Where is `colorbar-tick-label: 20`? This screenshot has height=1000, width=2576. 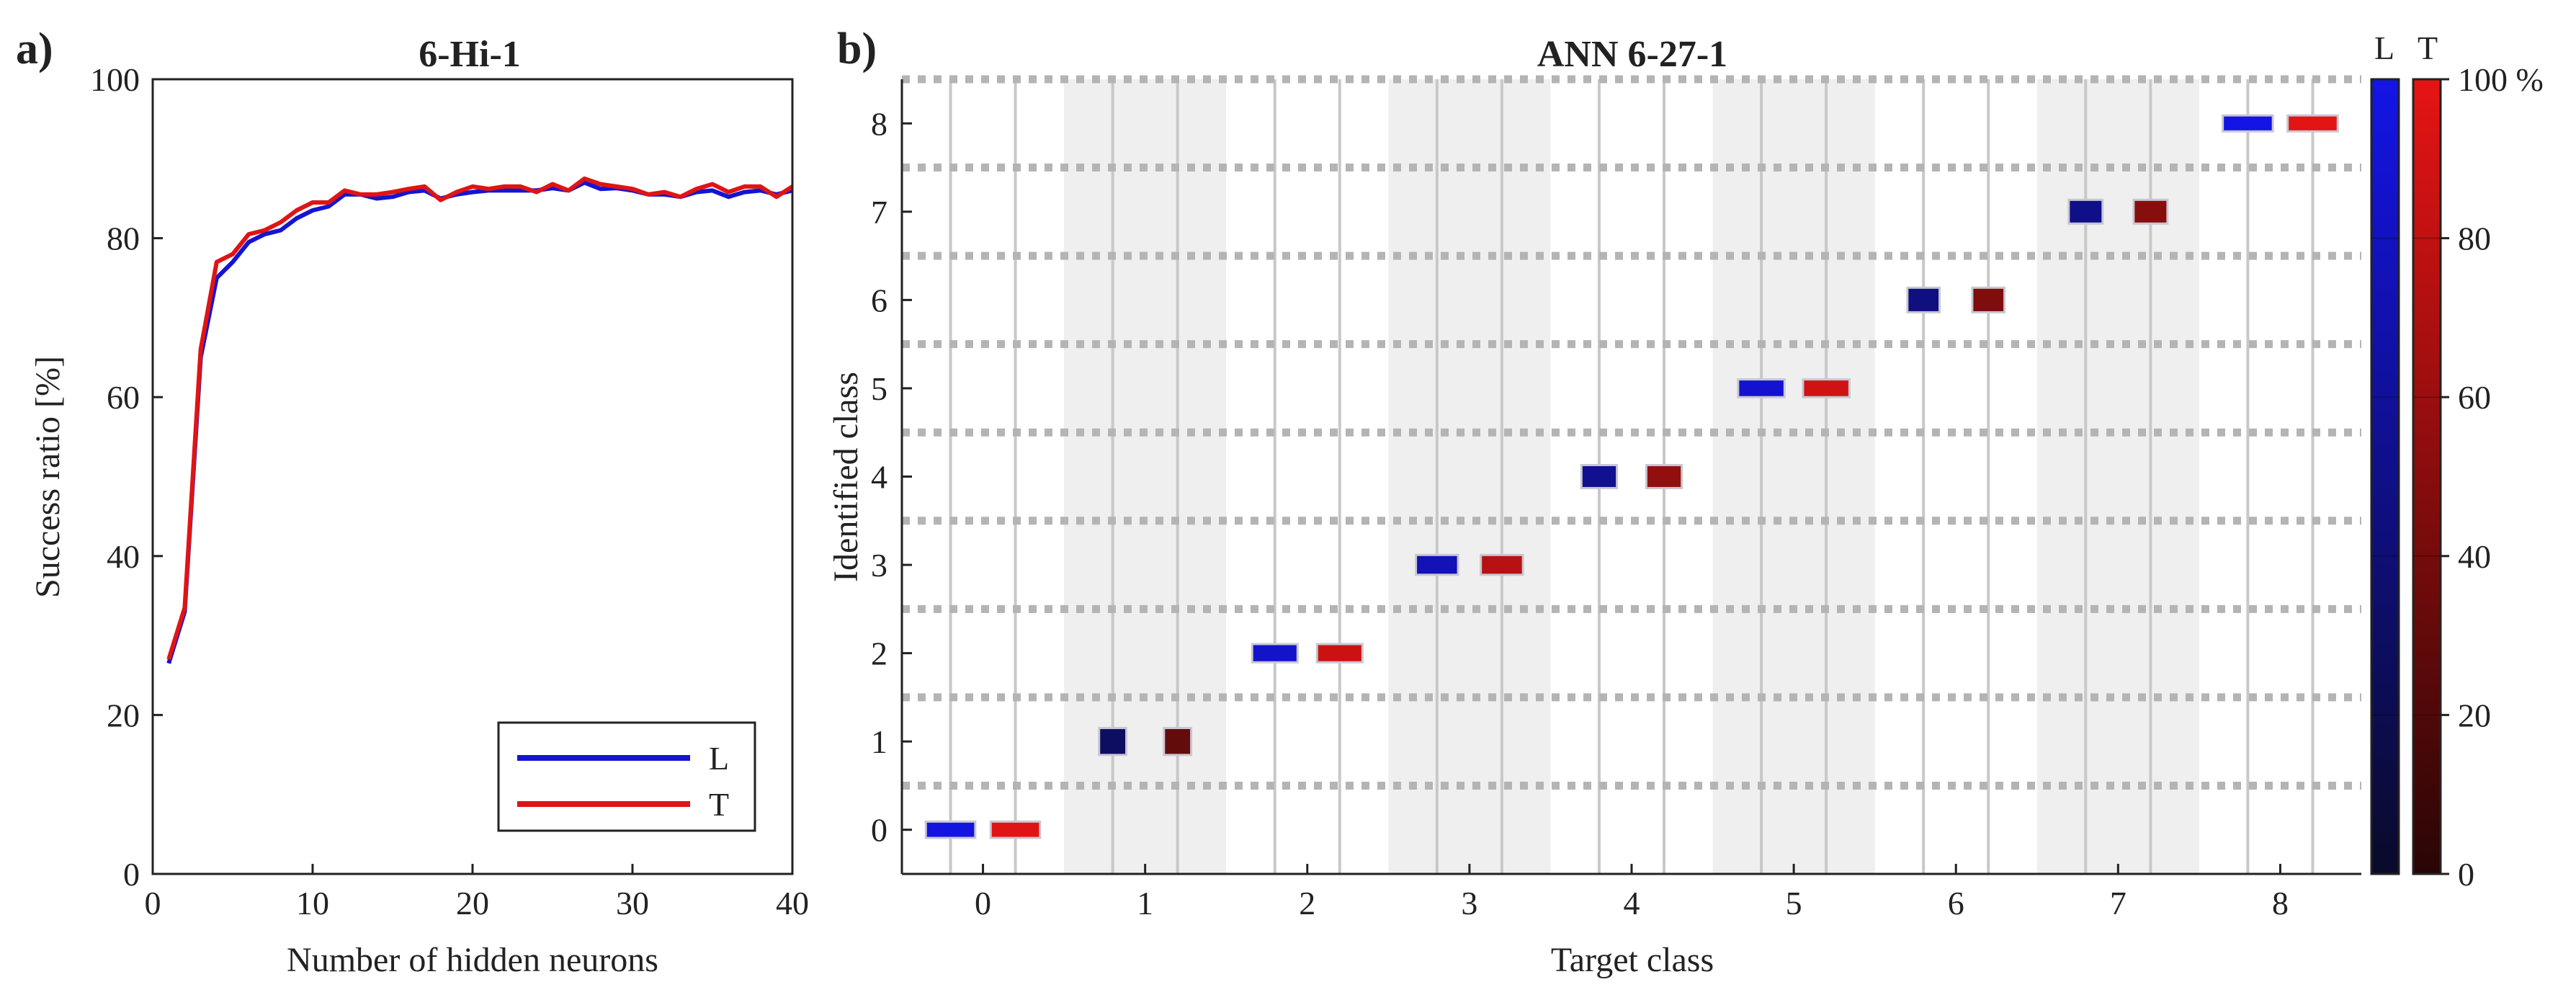
colorbar-tick-label: 20 is located at coordinates (2474, 715).